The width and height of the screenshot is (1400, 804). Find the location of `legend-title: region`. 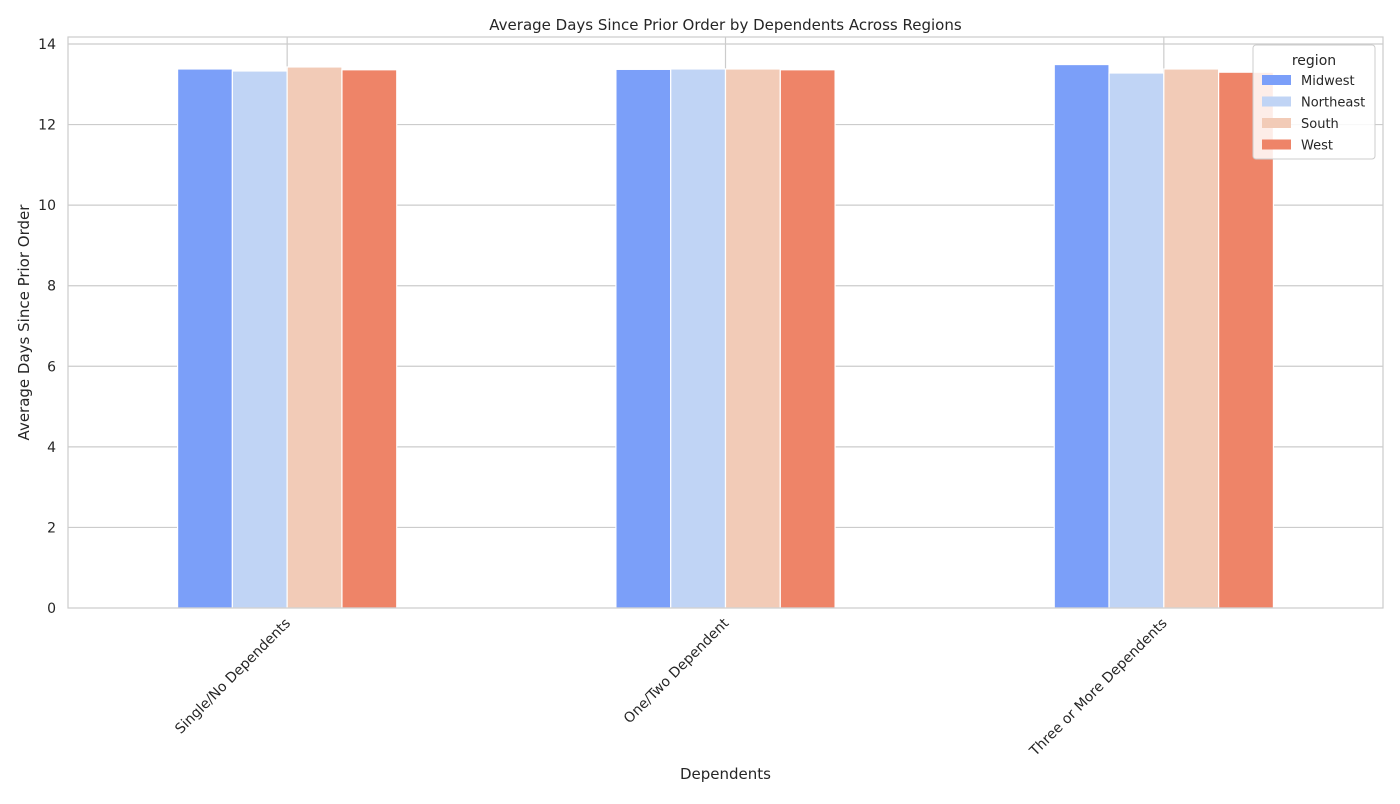

legend-title: region is located at coordinates (1314, 61).